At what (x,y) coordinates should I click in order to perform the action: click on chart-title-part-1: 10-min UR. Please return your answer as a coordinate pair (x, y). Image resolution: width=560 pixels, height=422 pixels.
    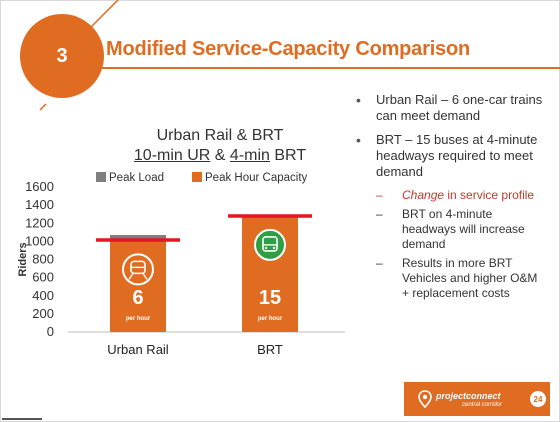
    Looking at the image, I should click on (172, 155).